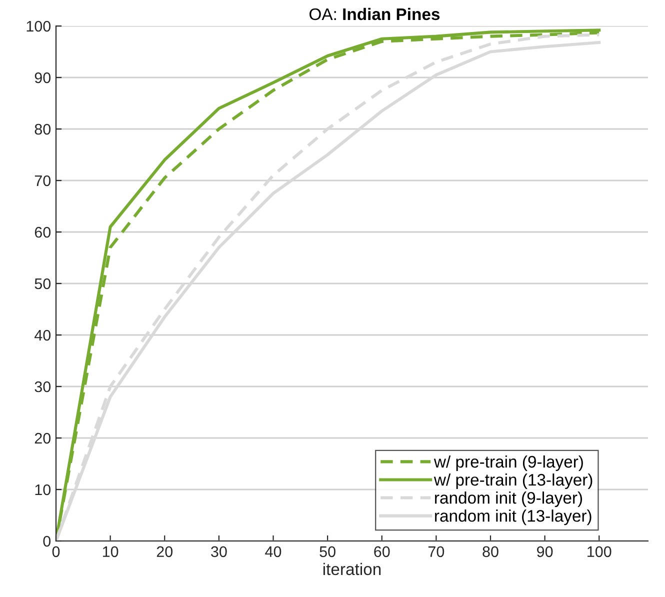 This screenshot has height=597, width=665. I want to click on y-tick-label: 100, so click(38, 26).